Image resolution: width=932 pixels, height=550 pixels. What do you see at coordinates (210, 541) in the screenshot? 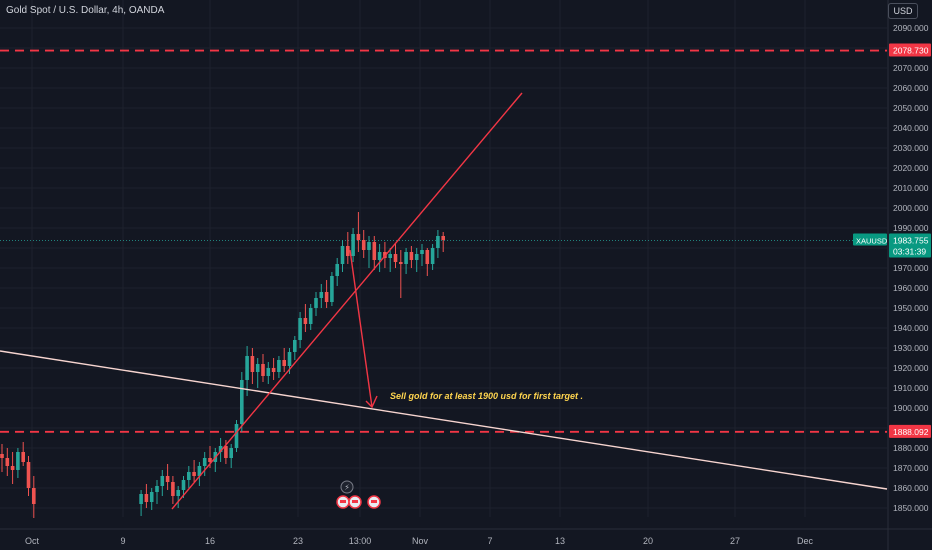
I see `x-tick-label: 16` at bounding box center [210, 541].